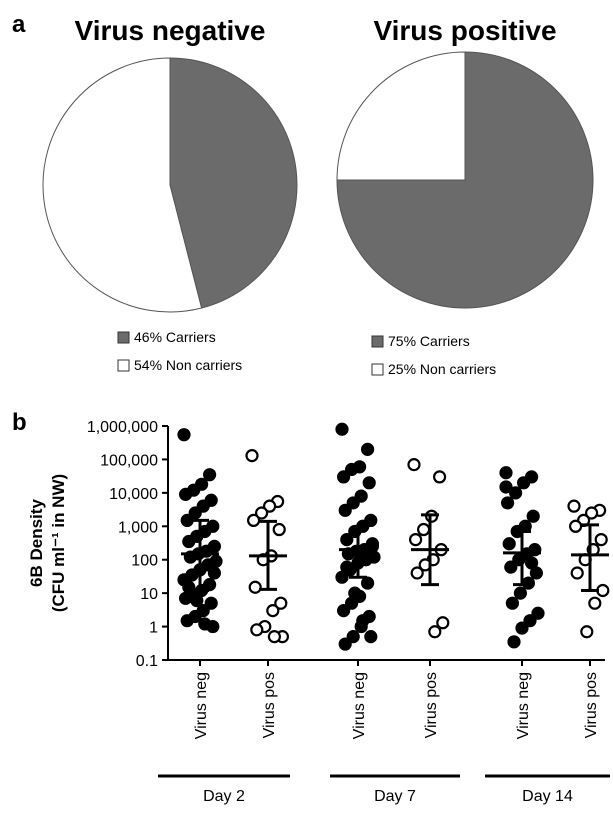  Describe the element at coordinates (129, 460) in the screenshot. I see `y-tick-label: 100,000` at that location.